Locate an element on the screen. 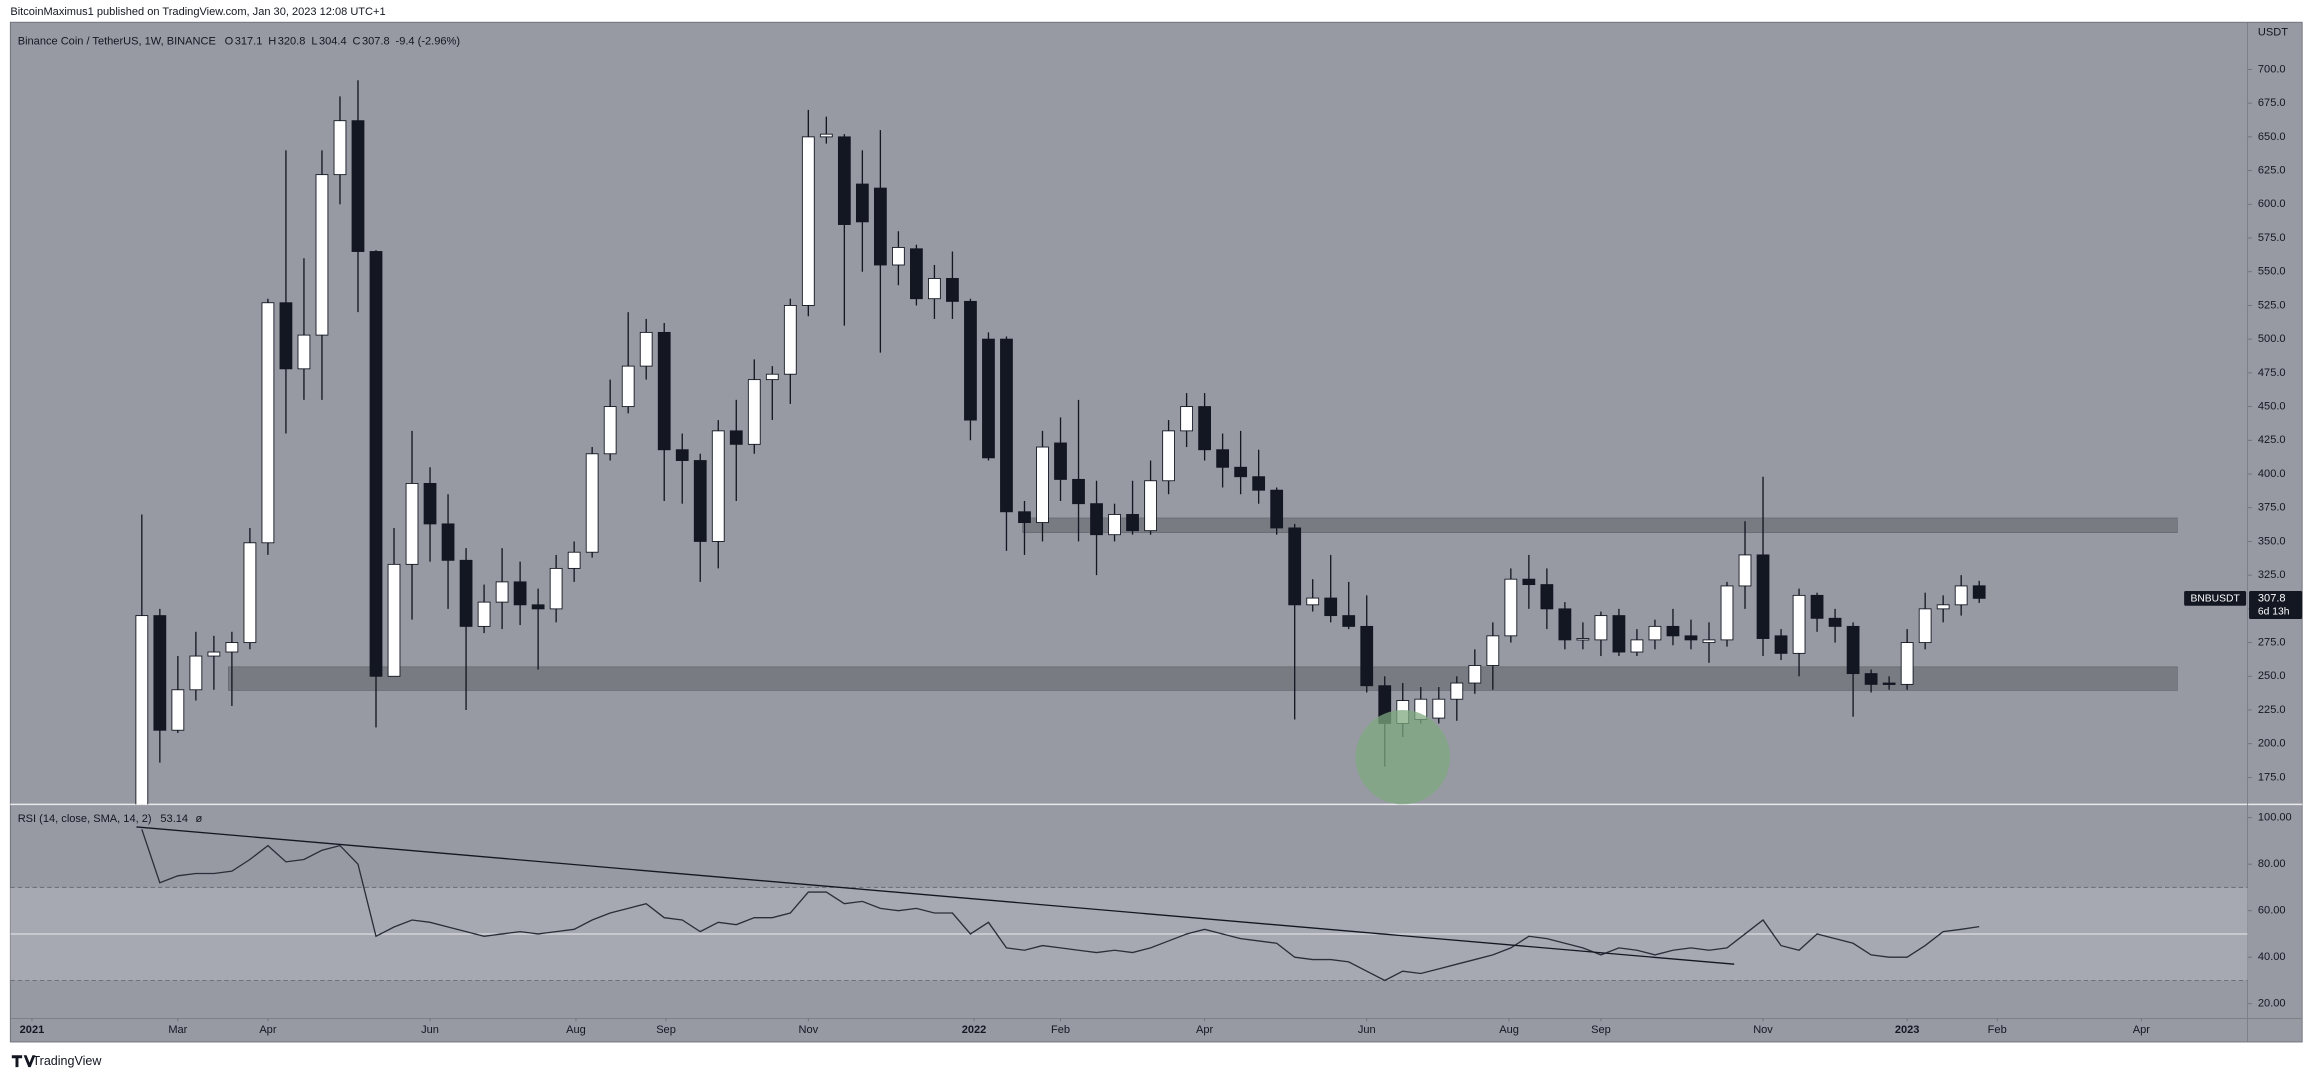 Image resolution: width=2314 pixels, height=1079 pixels. y-tick-label: 425.0 is located at coordinates (2272, 440).